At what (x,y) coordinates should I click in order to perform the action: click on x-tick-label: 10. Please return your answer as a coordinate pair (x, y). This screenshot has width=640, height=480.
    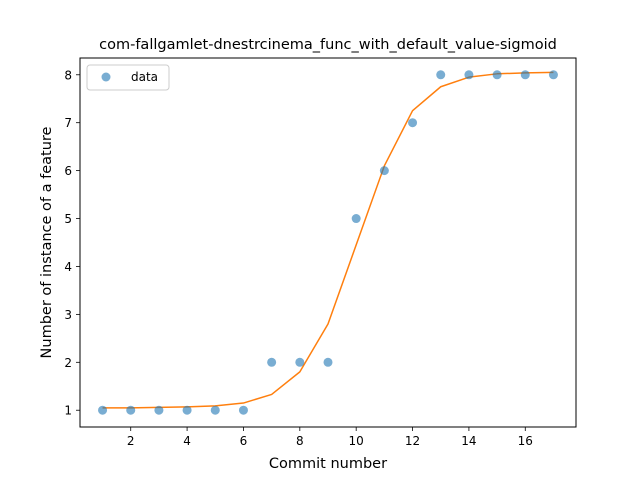
    Looking at the image, I should click on (356, 441).